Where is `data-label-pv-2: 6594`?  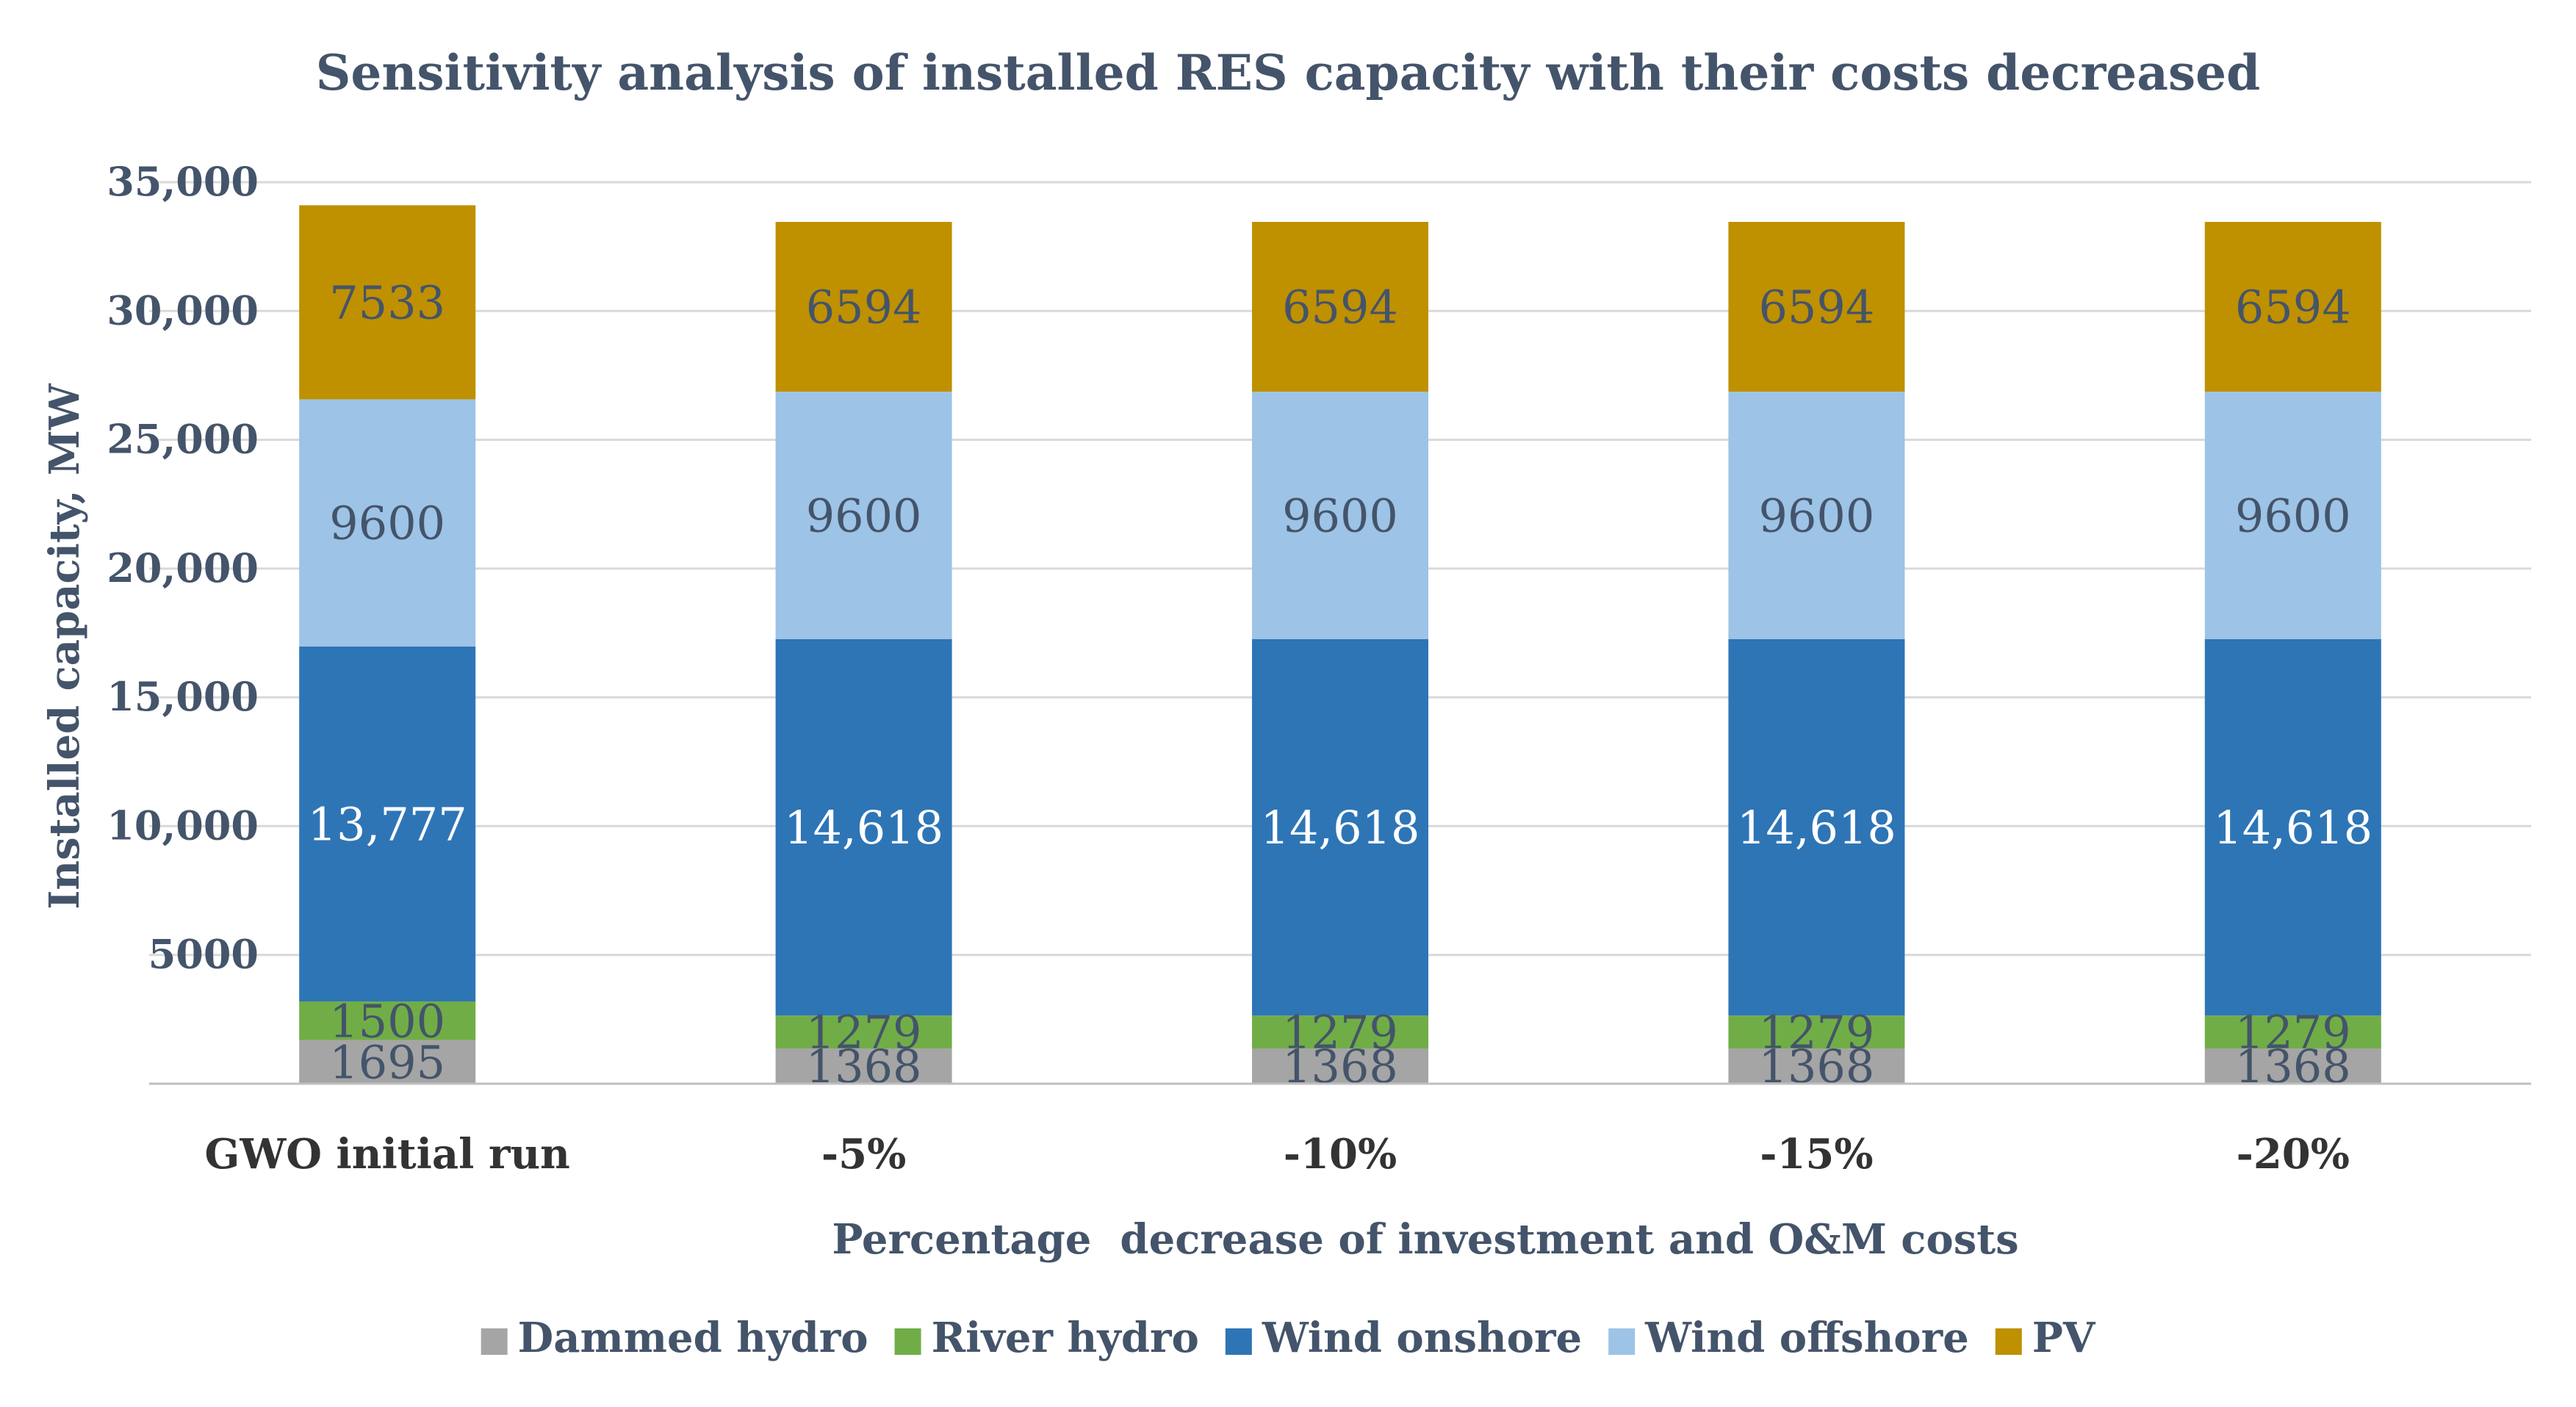 data-label-pv-2: 6594 is located at coordinates (864, 307).